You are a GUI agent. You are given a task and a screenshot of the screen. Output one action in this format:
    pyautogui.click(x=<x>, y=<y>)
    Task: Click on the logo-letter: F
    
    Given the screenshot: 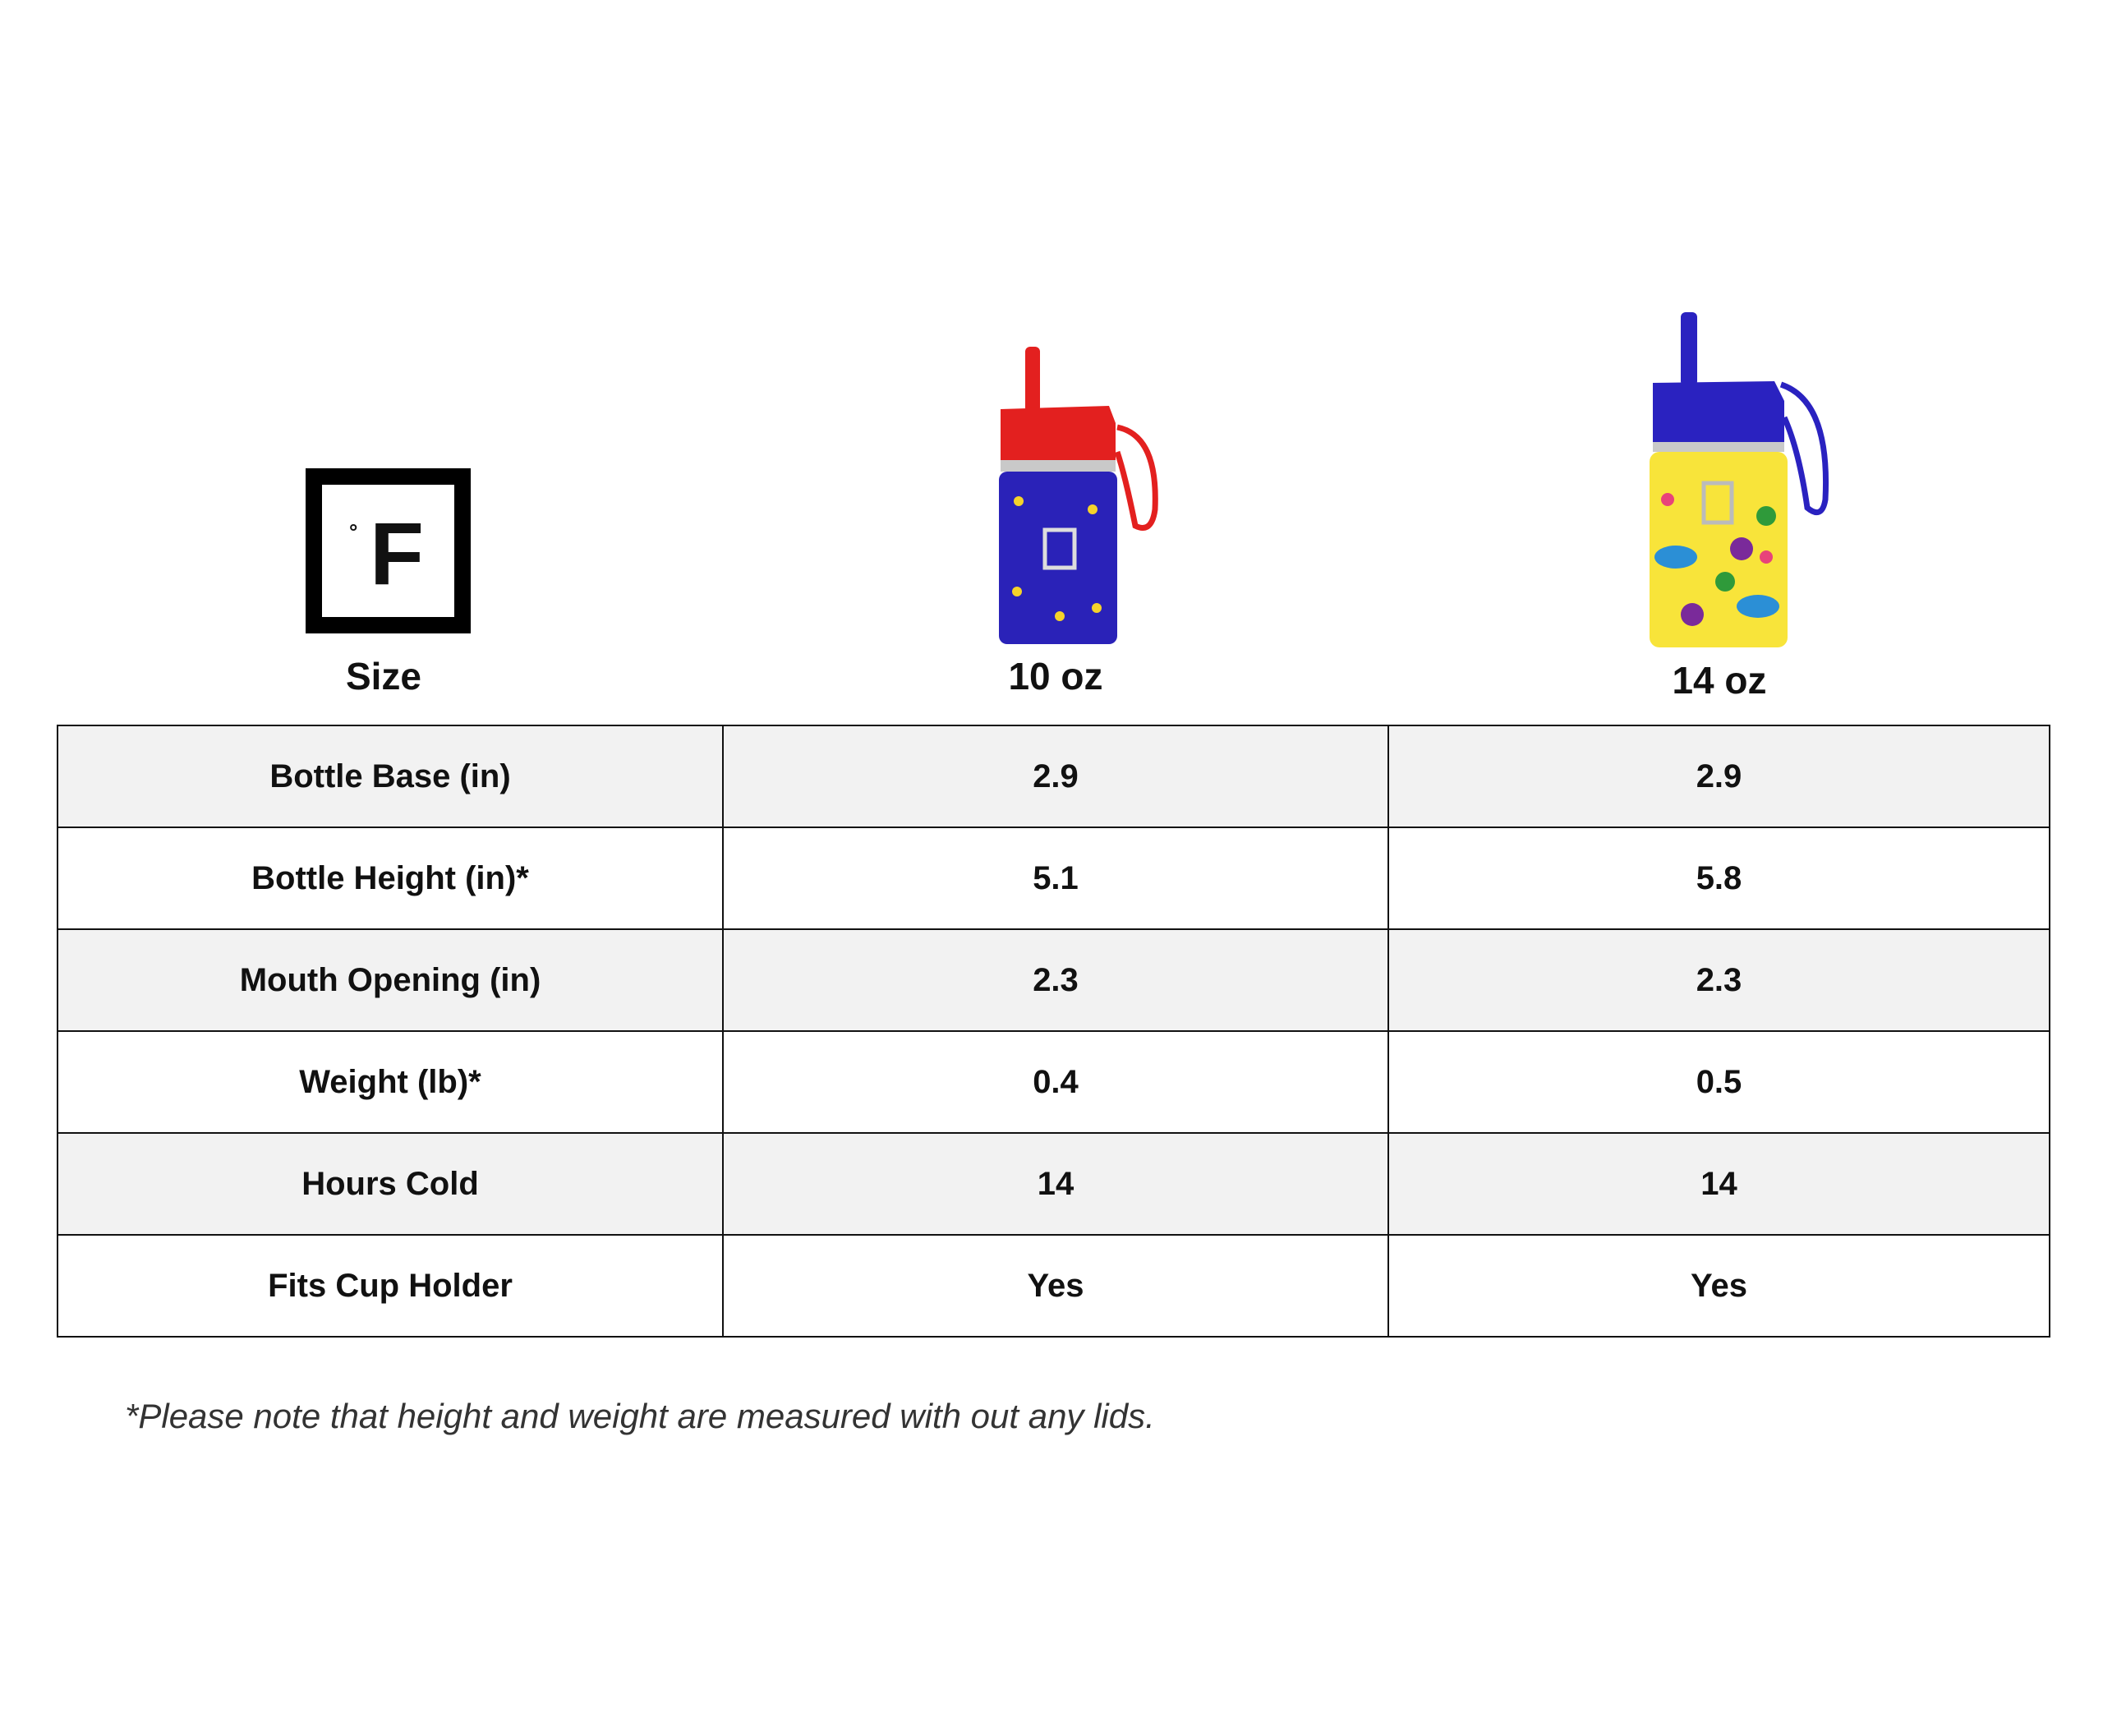 What is the action you would take?
    pyautogui.click(x=397, y=553)
    